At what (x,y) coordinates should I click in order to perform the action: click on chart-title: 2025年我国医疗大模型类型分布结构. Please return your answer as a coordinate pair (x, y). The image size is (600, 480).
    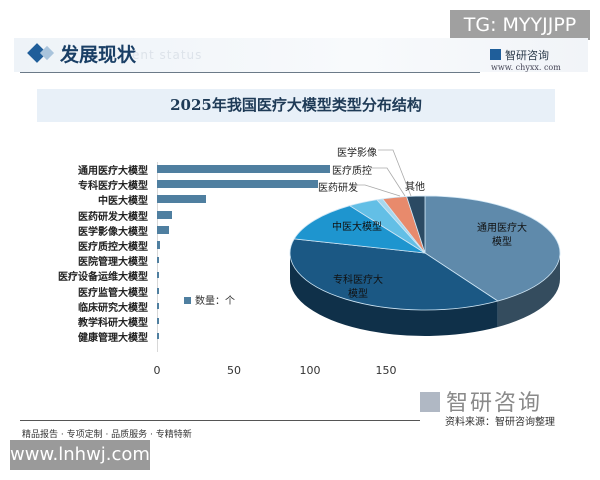
    Looking at the image, I should click on (296, 105).